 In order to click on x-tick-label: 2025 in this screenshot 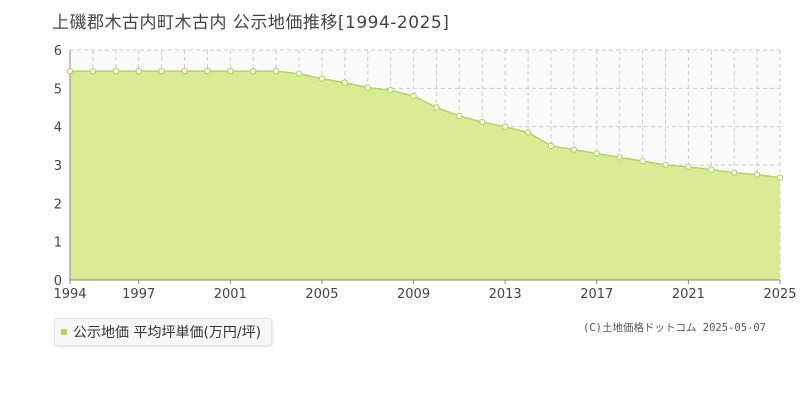, I will do `click(779, 294)`.